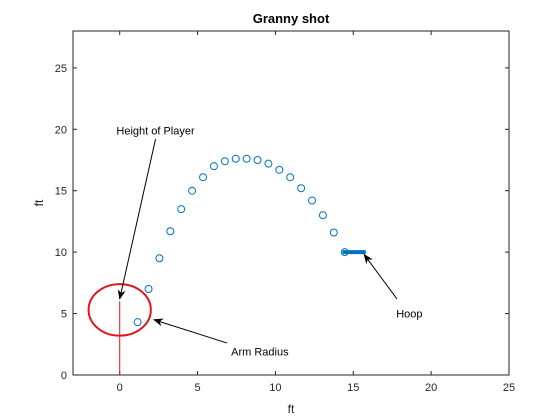 The height and width of the screenshot is (420, 560). Describe the element at coordinates (291, 18) in the screenshot. I see `chart-title: Granny shot` at that location.